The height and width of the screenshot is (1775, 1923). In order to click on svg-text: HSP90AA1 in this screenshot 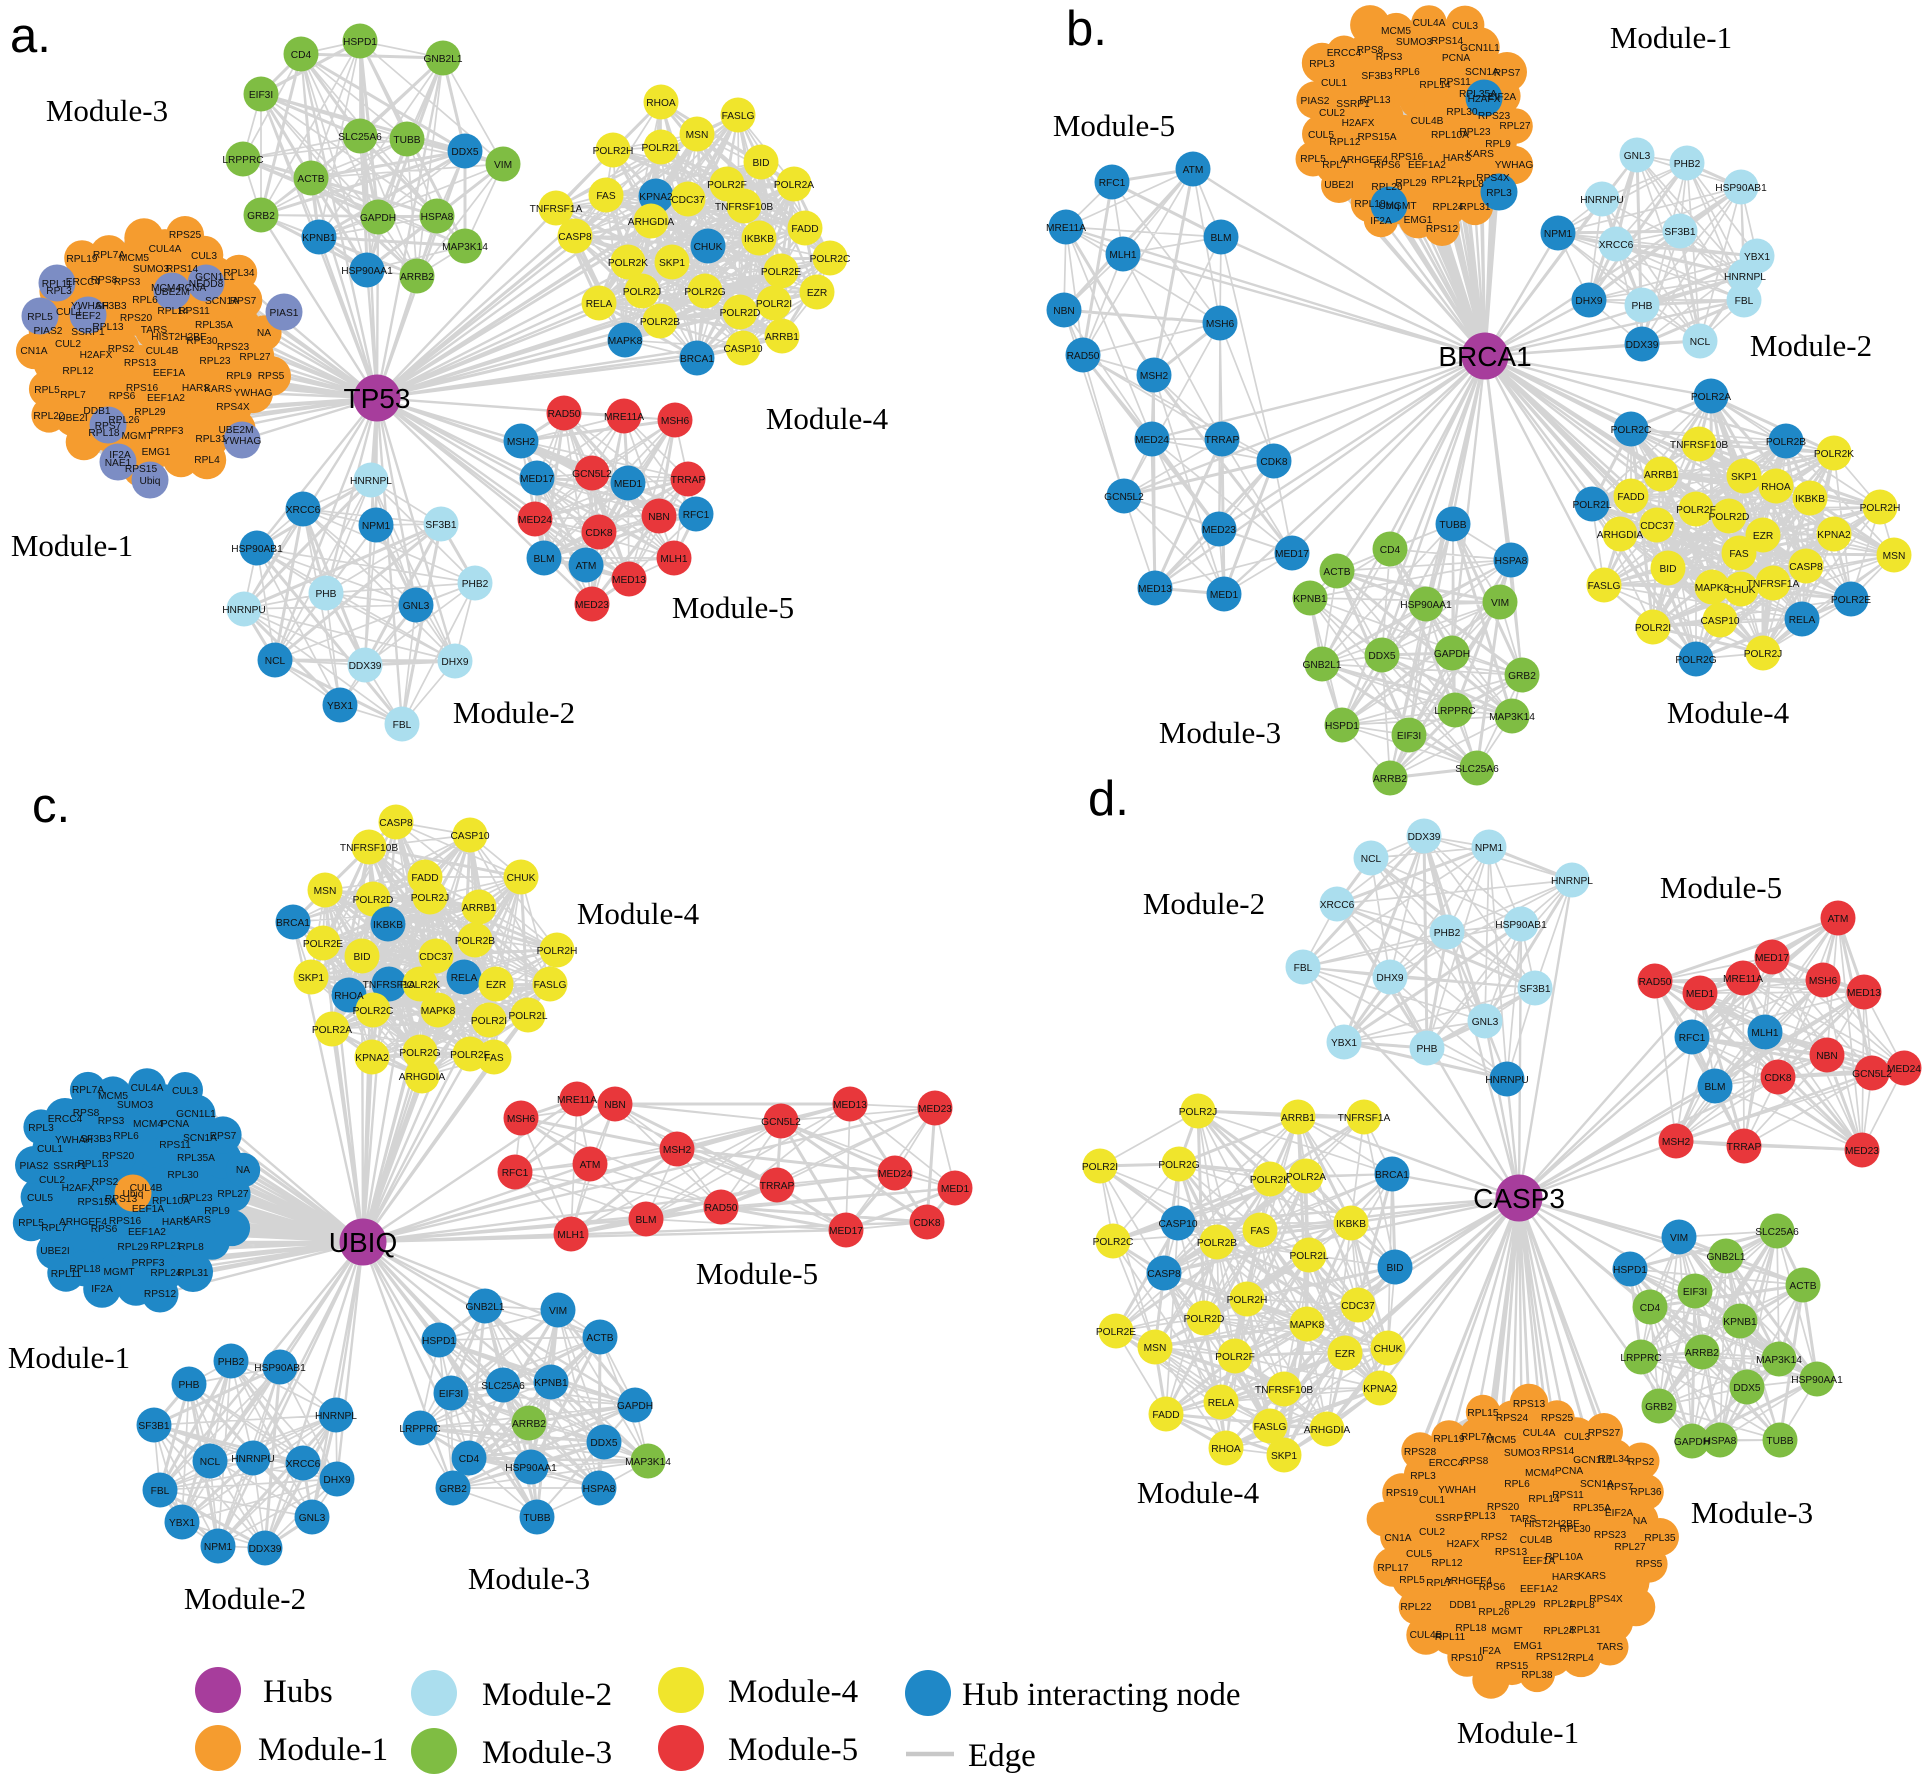, I will do `click(531, 1468)`.